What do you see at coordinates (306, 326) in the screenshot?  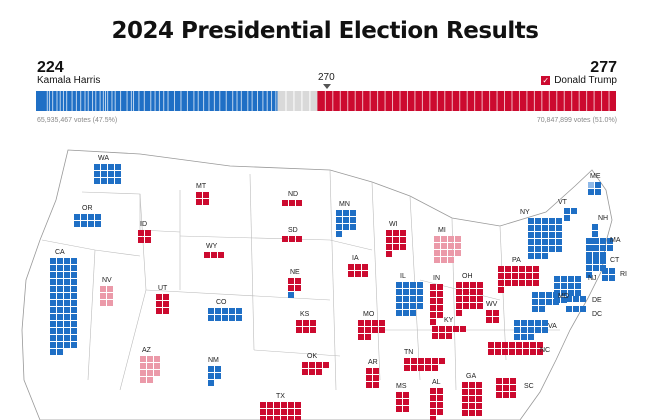 I see `state-tile-ks` at bounding box center [306, 326].